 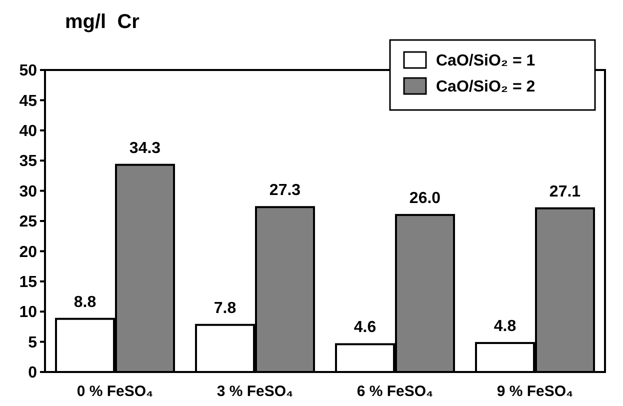 I want to click on legend-label: CaO/SiO₂ = 1, so click(x=486, y=61).